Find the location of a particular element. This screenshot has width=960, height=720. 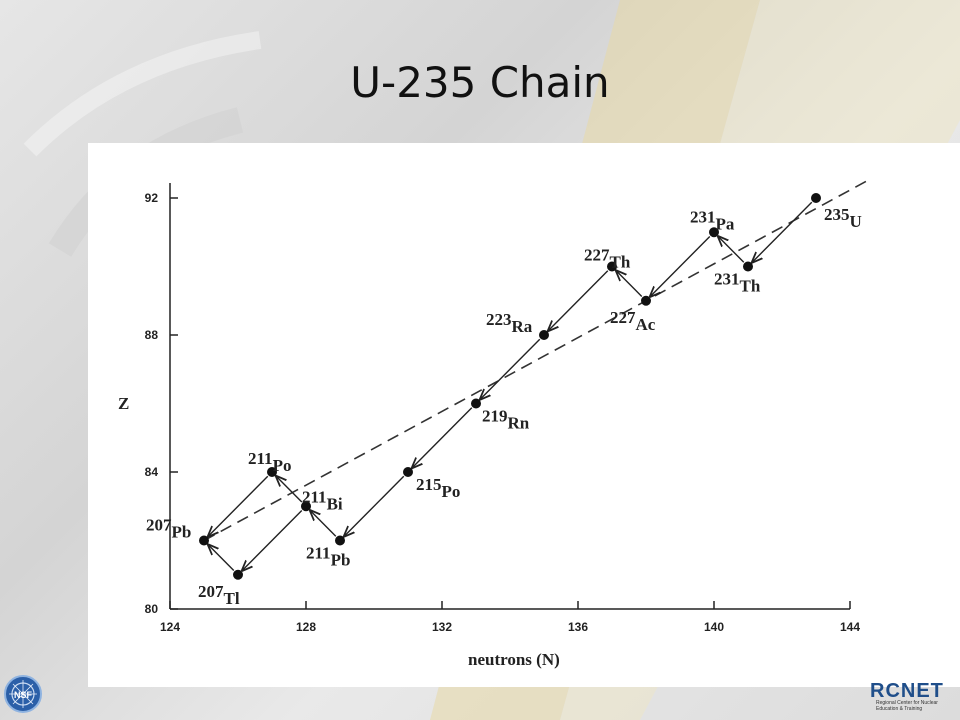

rcnet-logo-word: RCNET is located at coordinates (907, 691).